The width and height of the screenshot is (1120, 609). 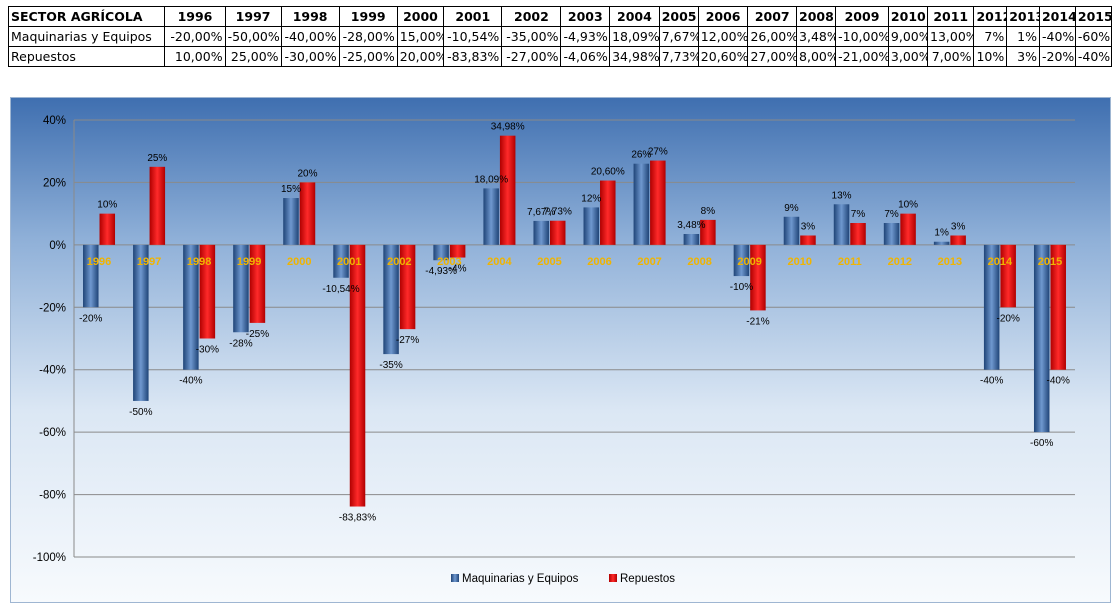 What do you see at coordinates (549, 262) in the screenshot?
I see `x-category-label: 2005` at bounding box center [549, 262].